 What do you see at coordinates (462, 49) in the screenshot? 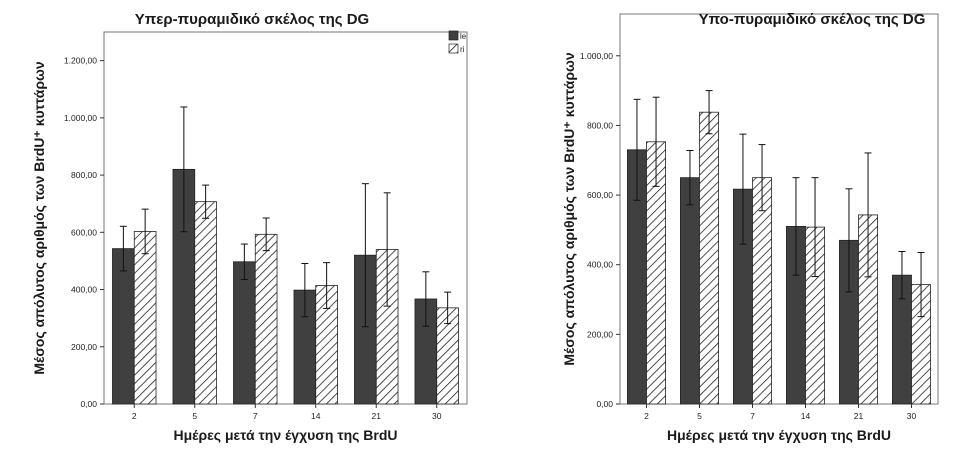
I see `legend-label: ri` at bounding box center [462, 49].